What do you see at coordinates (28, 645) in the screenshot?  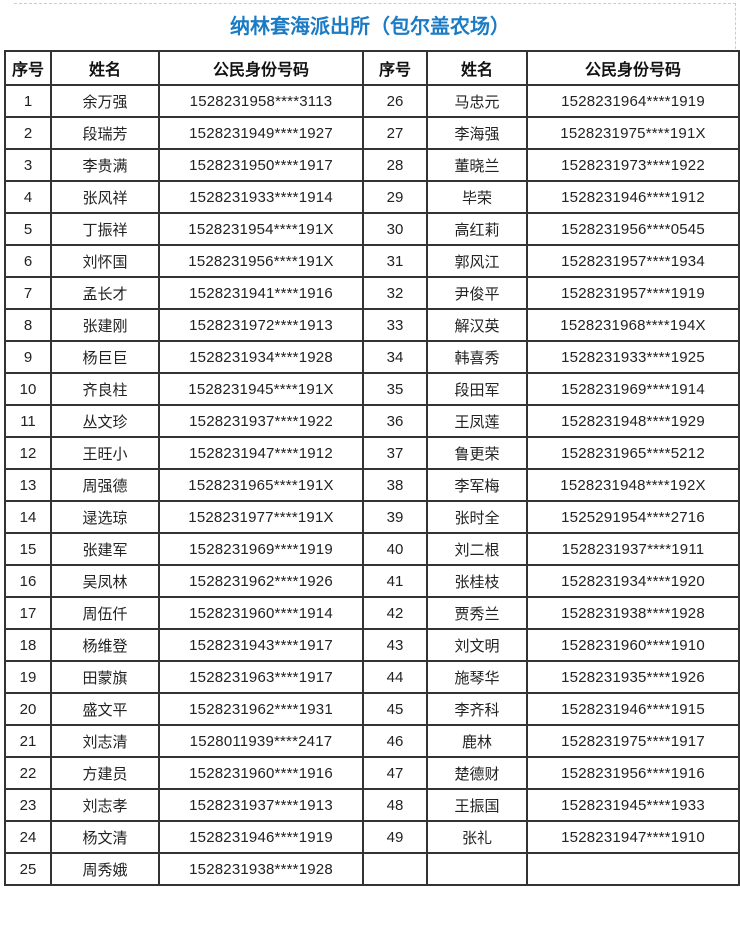 I see `index-cell: 18` at bounding box center [28, 645].